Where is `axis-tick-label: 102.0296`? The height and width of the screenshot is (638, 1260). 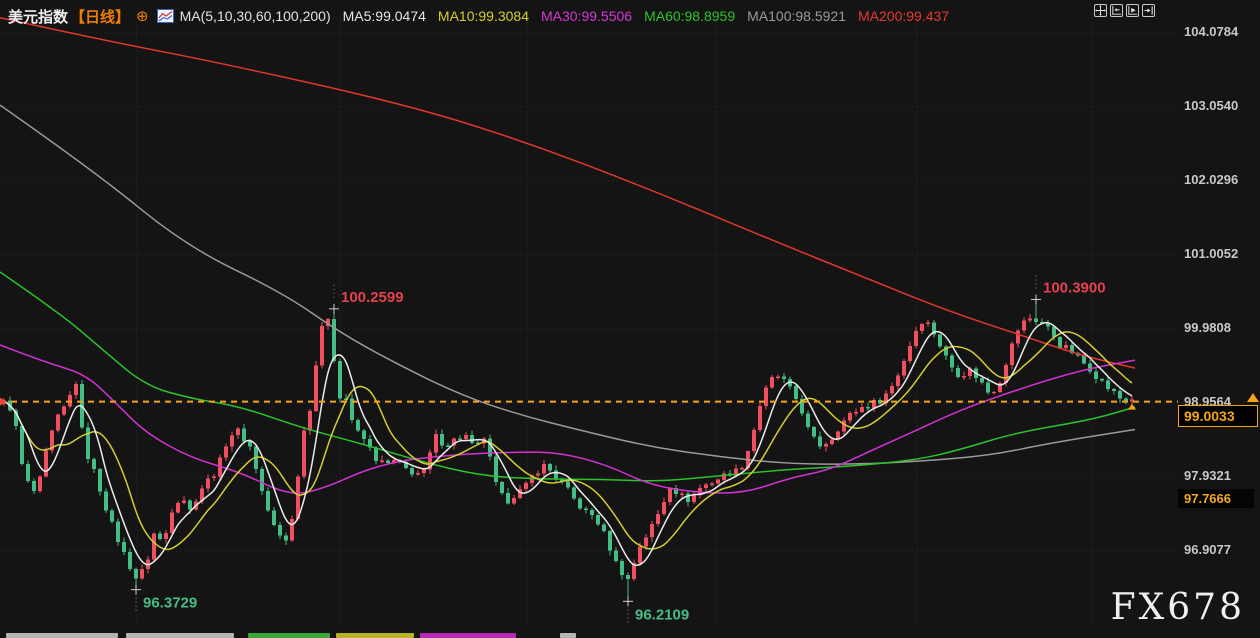 axis-tick-label: 102.0296 is located at coordinates (1211, 179).